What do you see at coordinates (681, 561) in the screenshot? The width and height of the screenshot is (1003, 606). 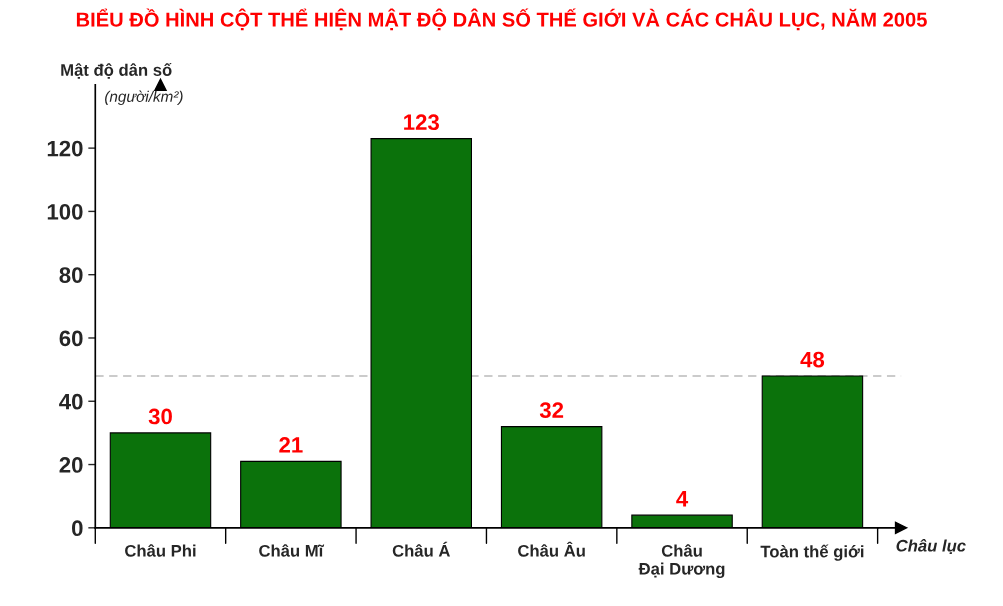 I see `x-tick-label: Châu Đại Dương` at bounding box center [681, 561].